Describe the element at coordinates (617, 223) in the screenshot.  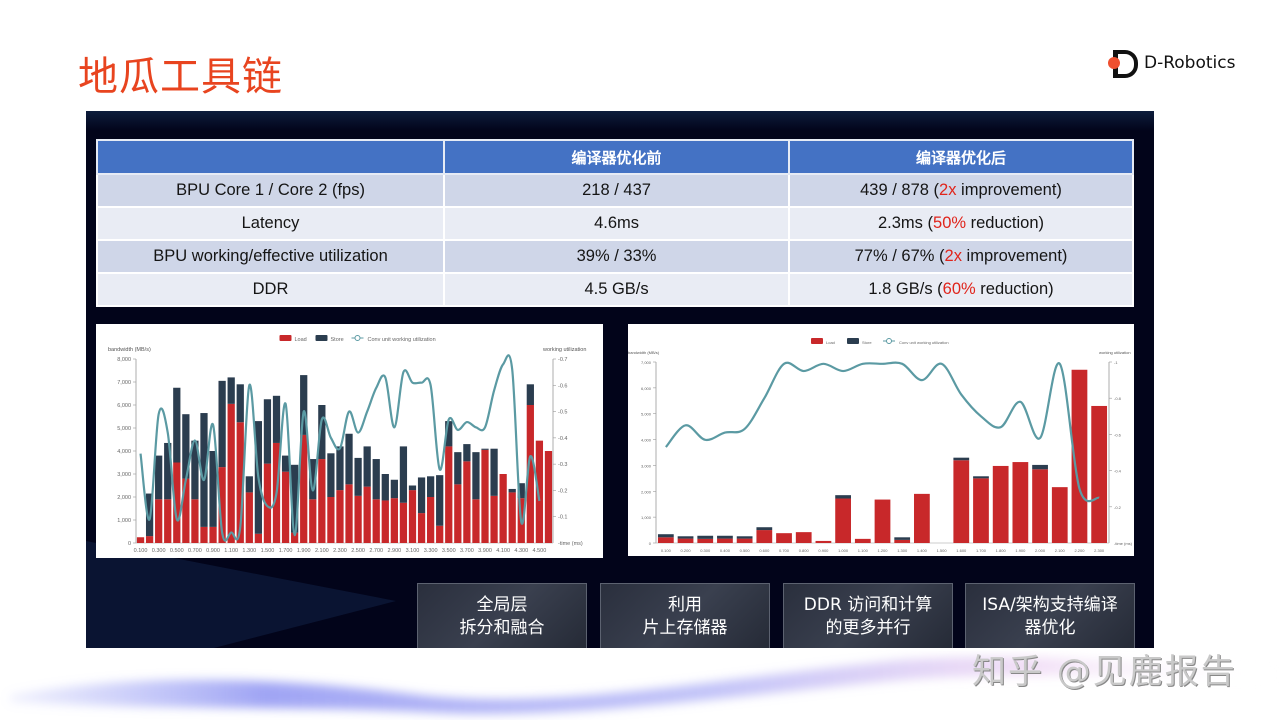
I see `before-cell: 4.6ms` at that location.